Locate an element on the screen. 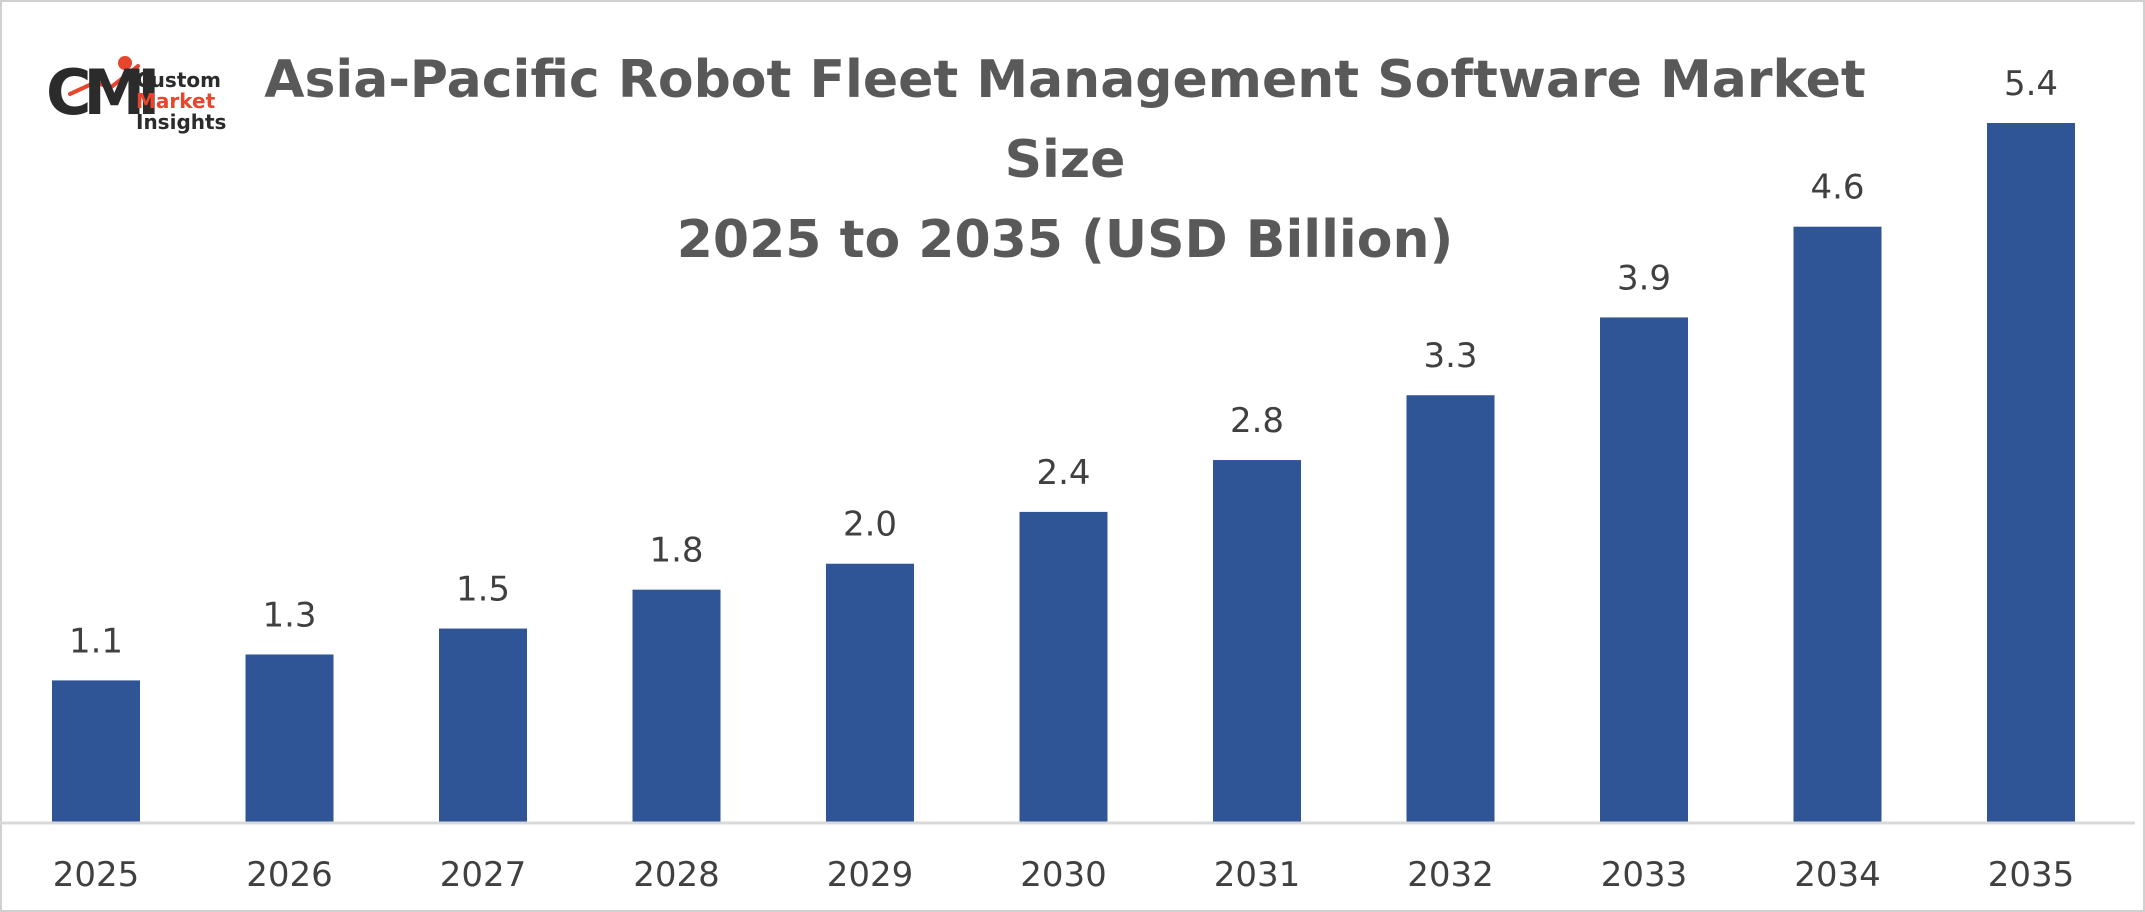 The height and width of the screenshot is (912, 2145). data-label-2035: 5.4 is located at coordinates (2031, 84).